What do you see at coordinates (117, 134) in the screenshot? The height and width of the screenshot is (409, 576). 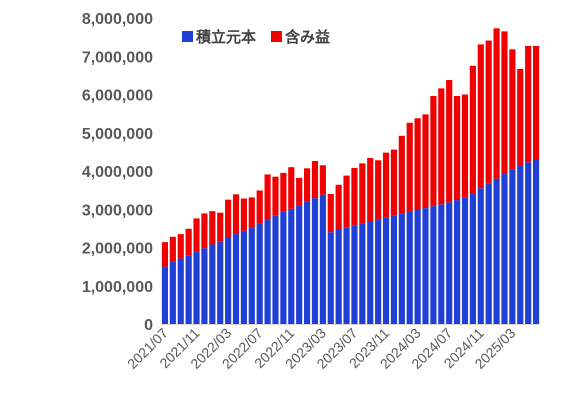 I see `y-tick-label: 5,000,000` at bounding box center [117, 134].